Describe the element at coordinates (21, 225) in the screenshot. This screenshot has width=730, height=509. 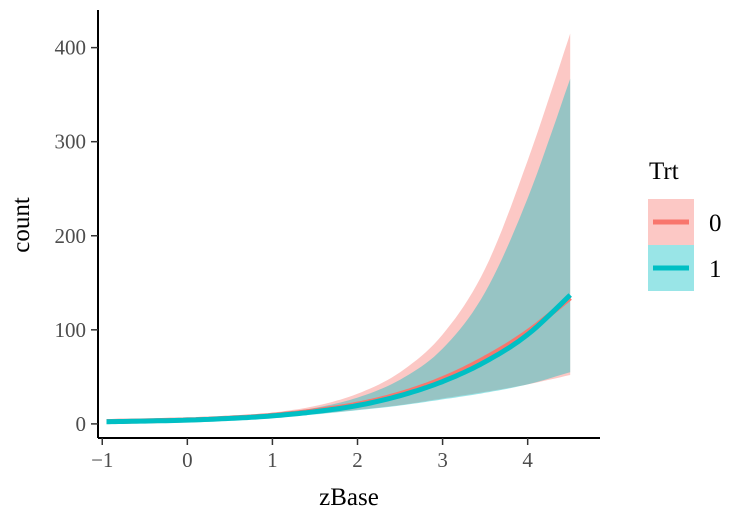
I see `y-axis-title: count` at that location.